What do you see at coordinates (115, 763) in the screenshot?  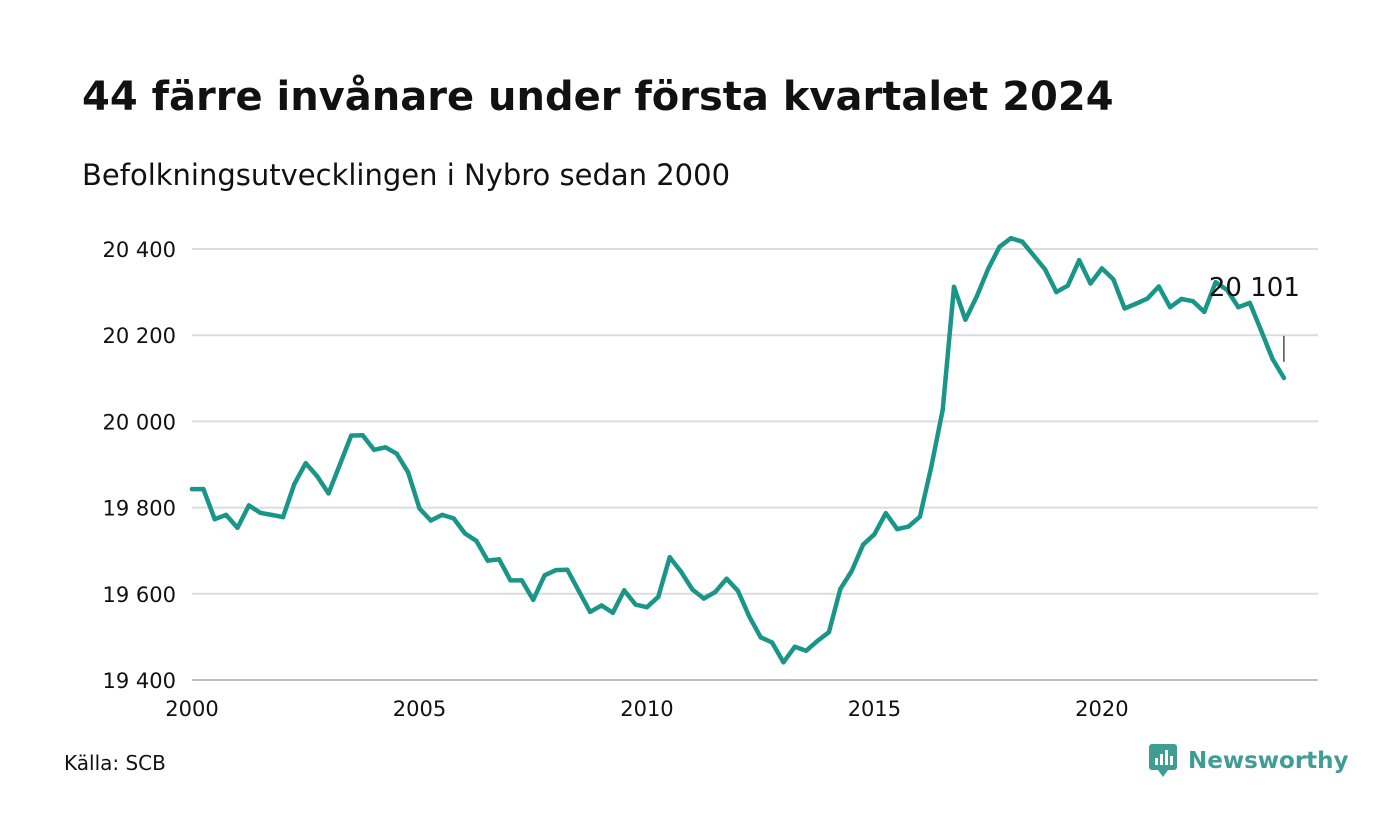 I see `source-note: Källa: SCB` at bounding box center [115, 763].